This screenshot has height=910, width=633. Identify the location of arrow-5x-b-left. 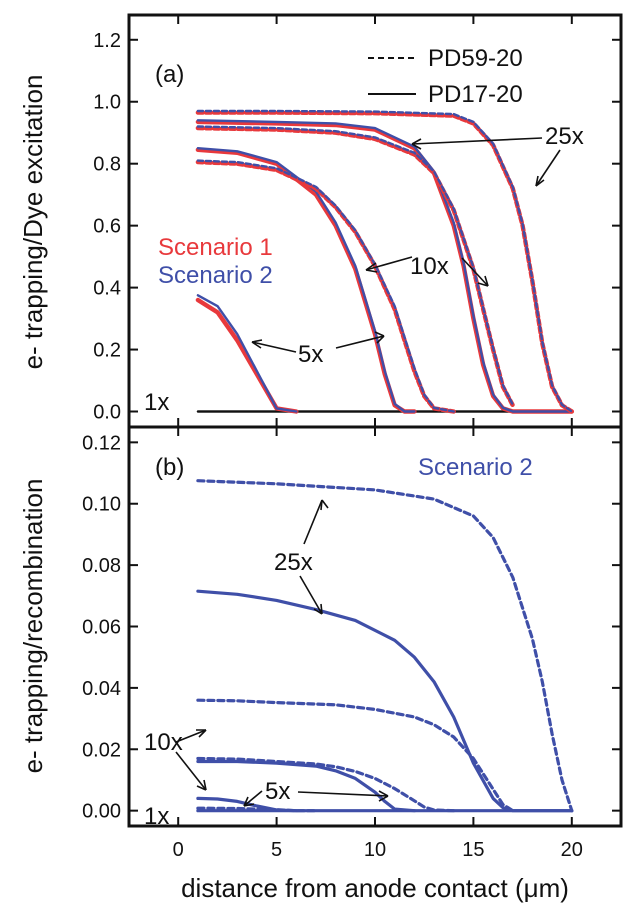
(253, 798).